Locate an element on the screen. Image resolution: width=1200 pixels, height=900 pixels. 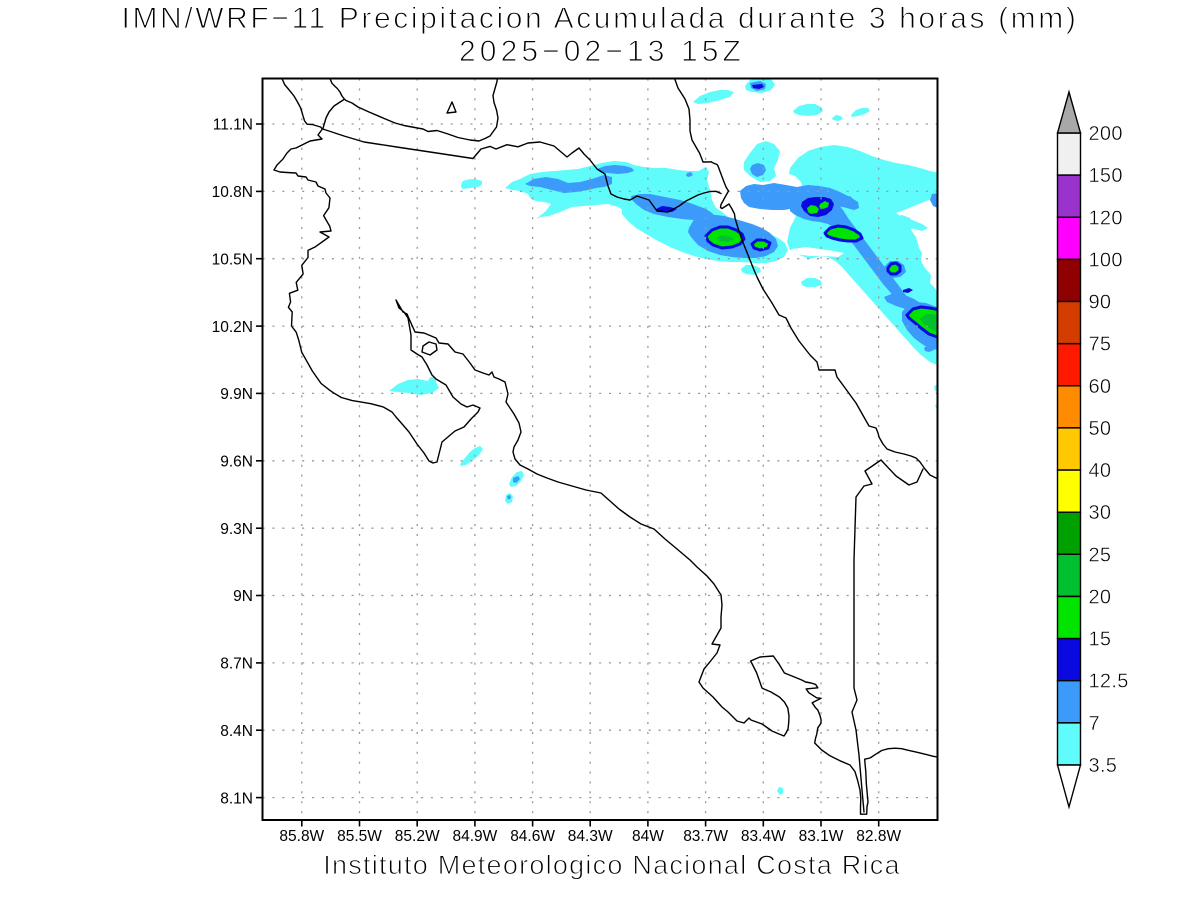
svg-text: 75 is located at coordinates (1100, 345).